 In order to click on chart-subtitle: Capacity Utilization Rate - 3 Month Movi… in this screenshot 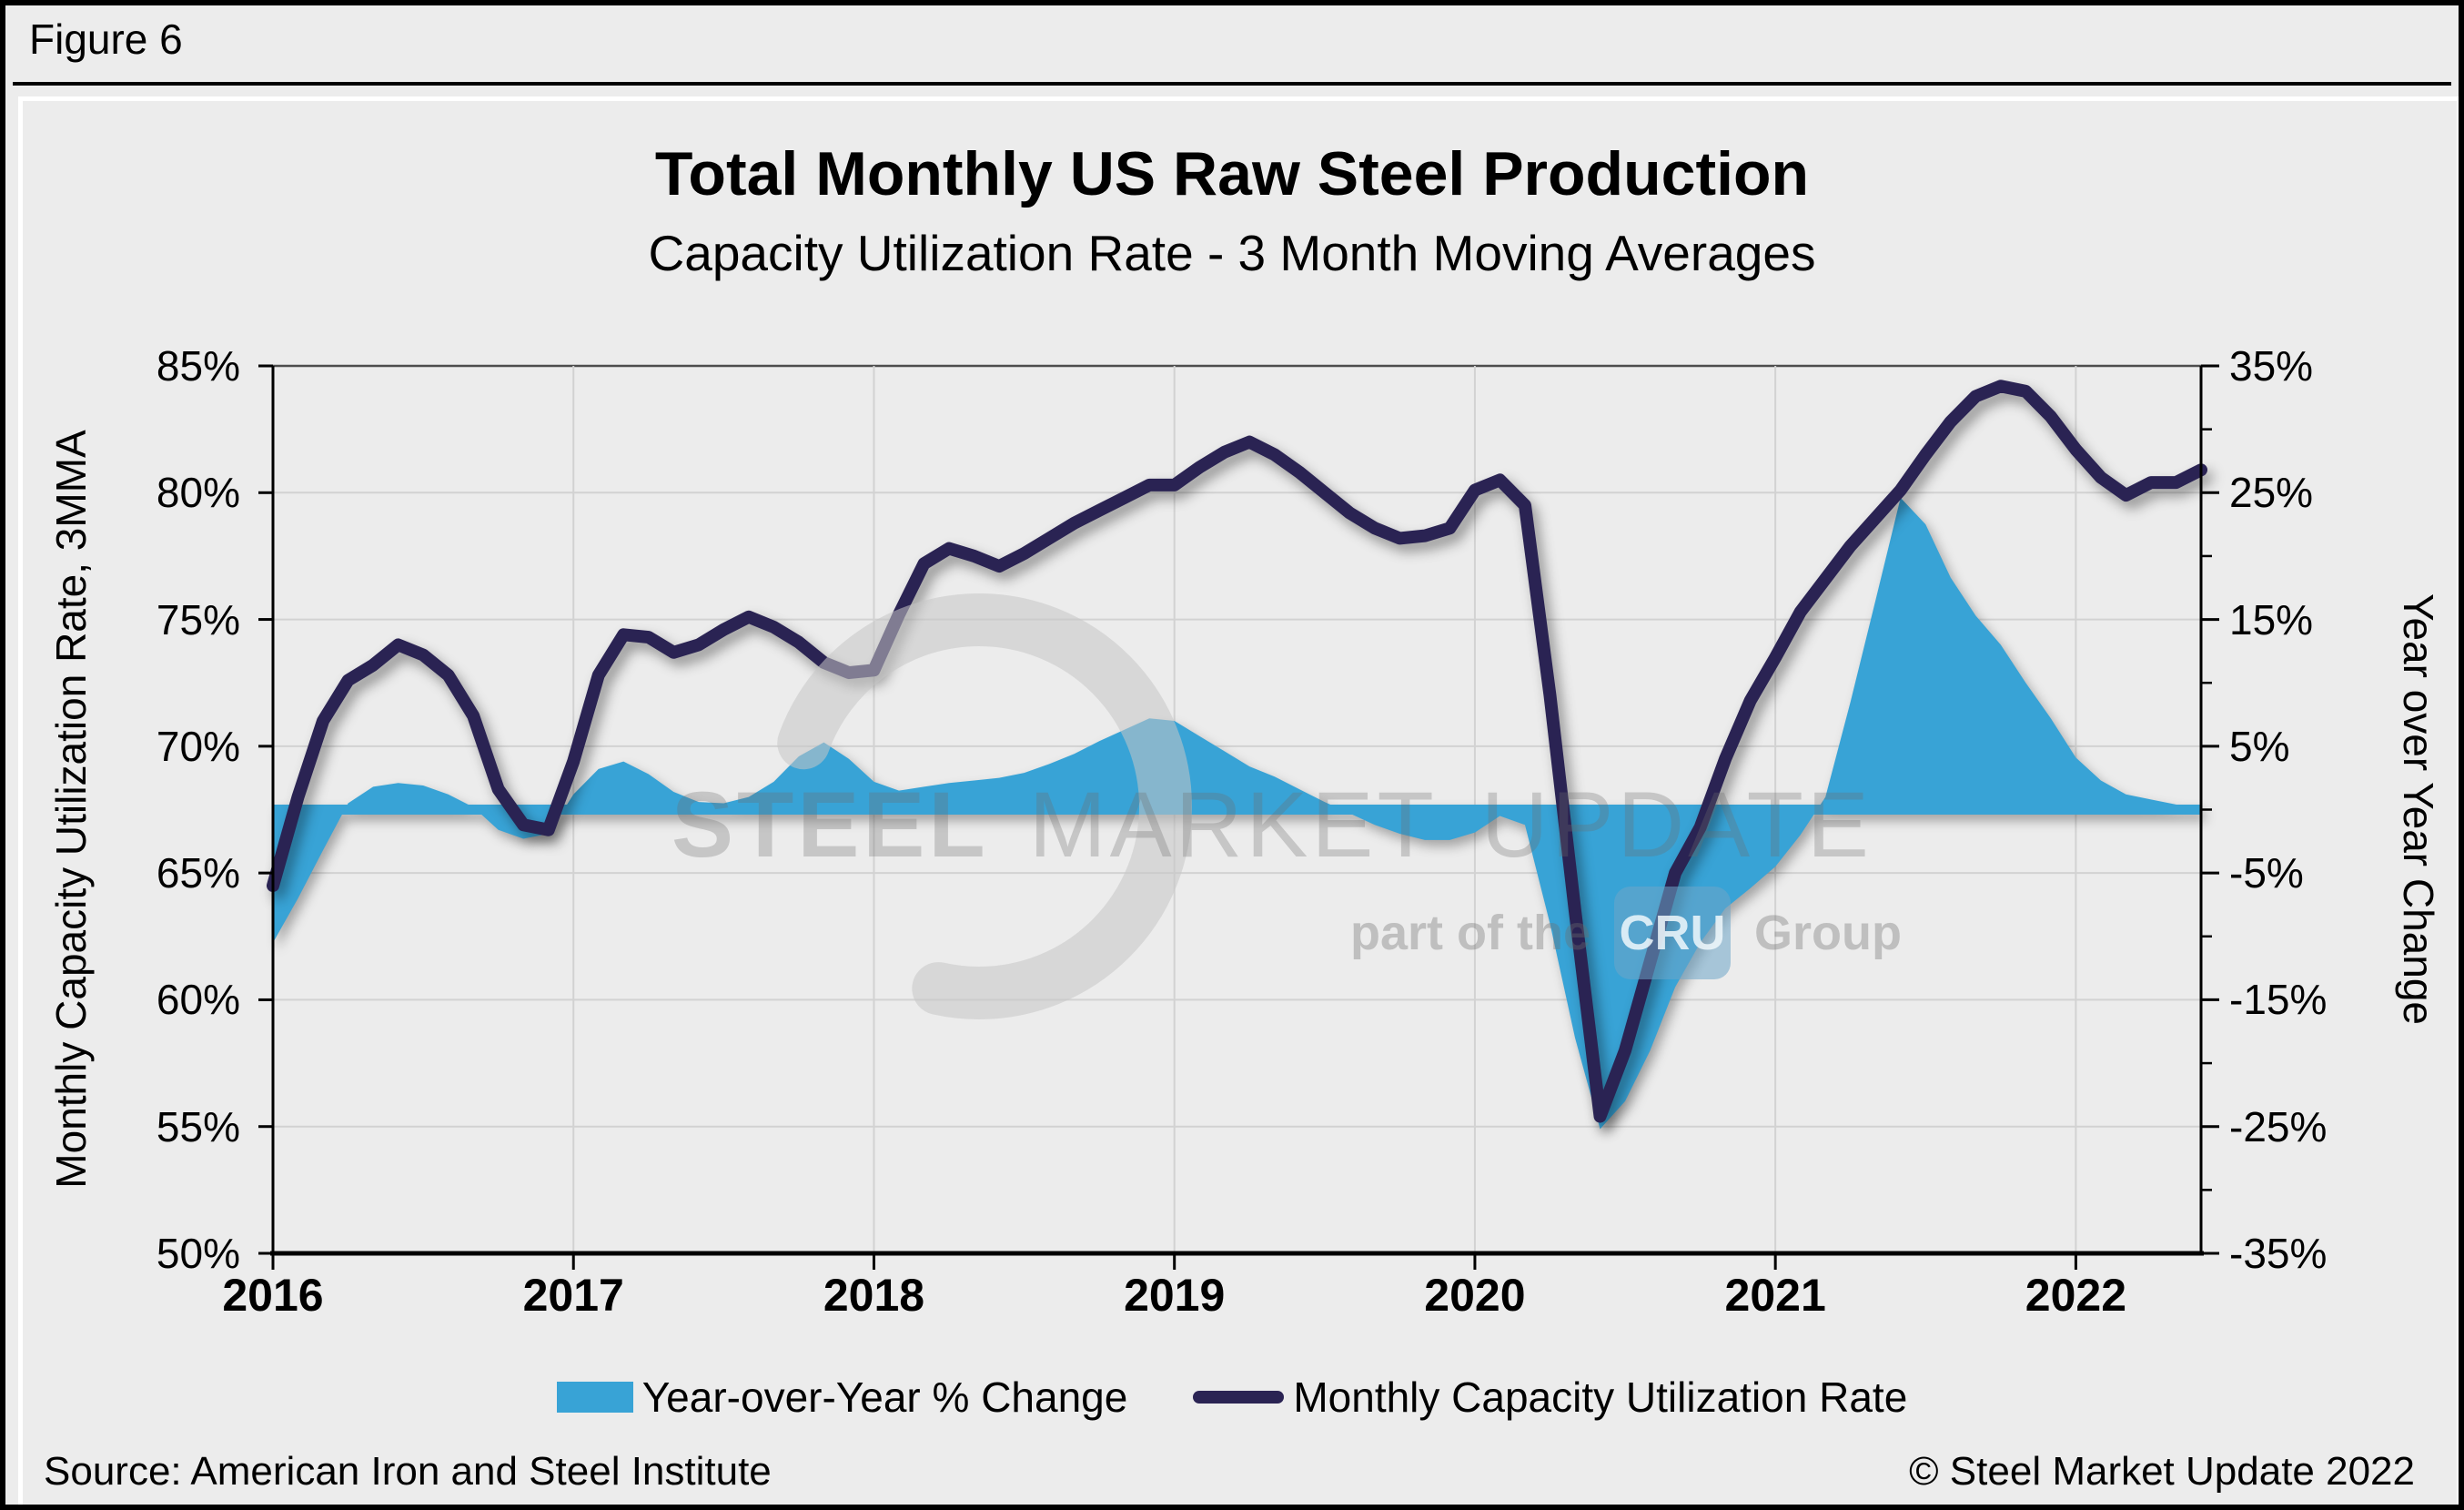, I will do `click(1232, 253)`.